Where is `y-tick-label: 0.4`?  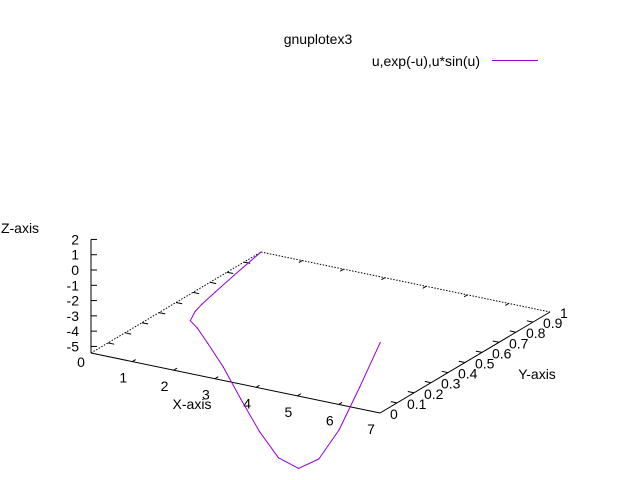
y-tick-label: 0.4 is located at coordinates (468, 374).